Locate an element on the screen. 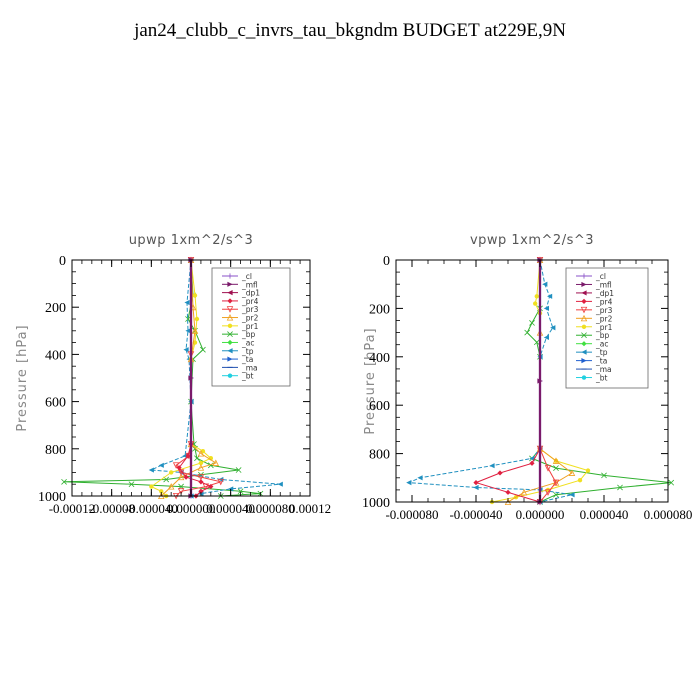 The height and width of the screenshot is (700, 700). legend-label-dp1: _dp1 is located at coordinates (604, 293).